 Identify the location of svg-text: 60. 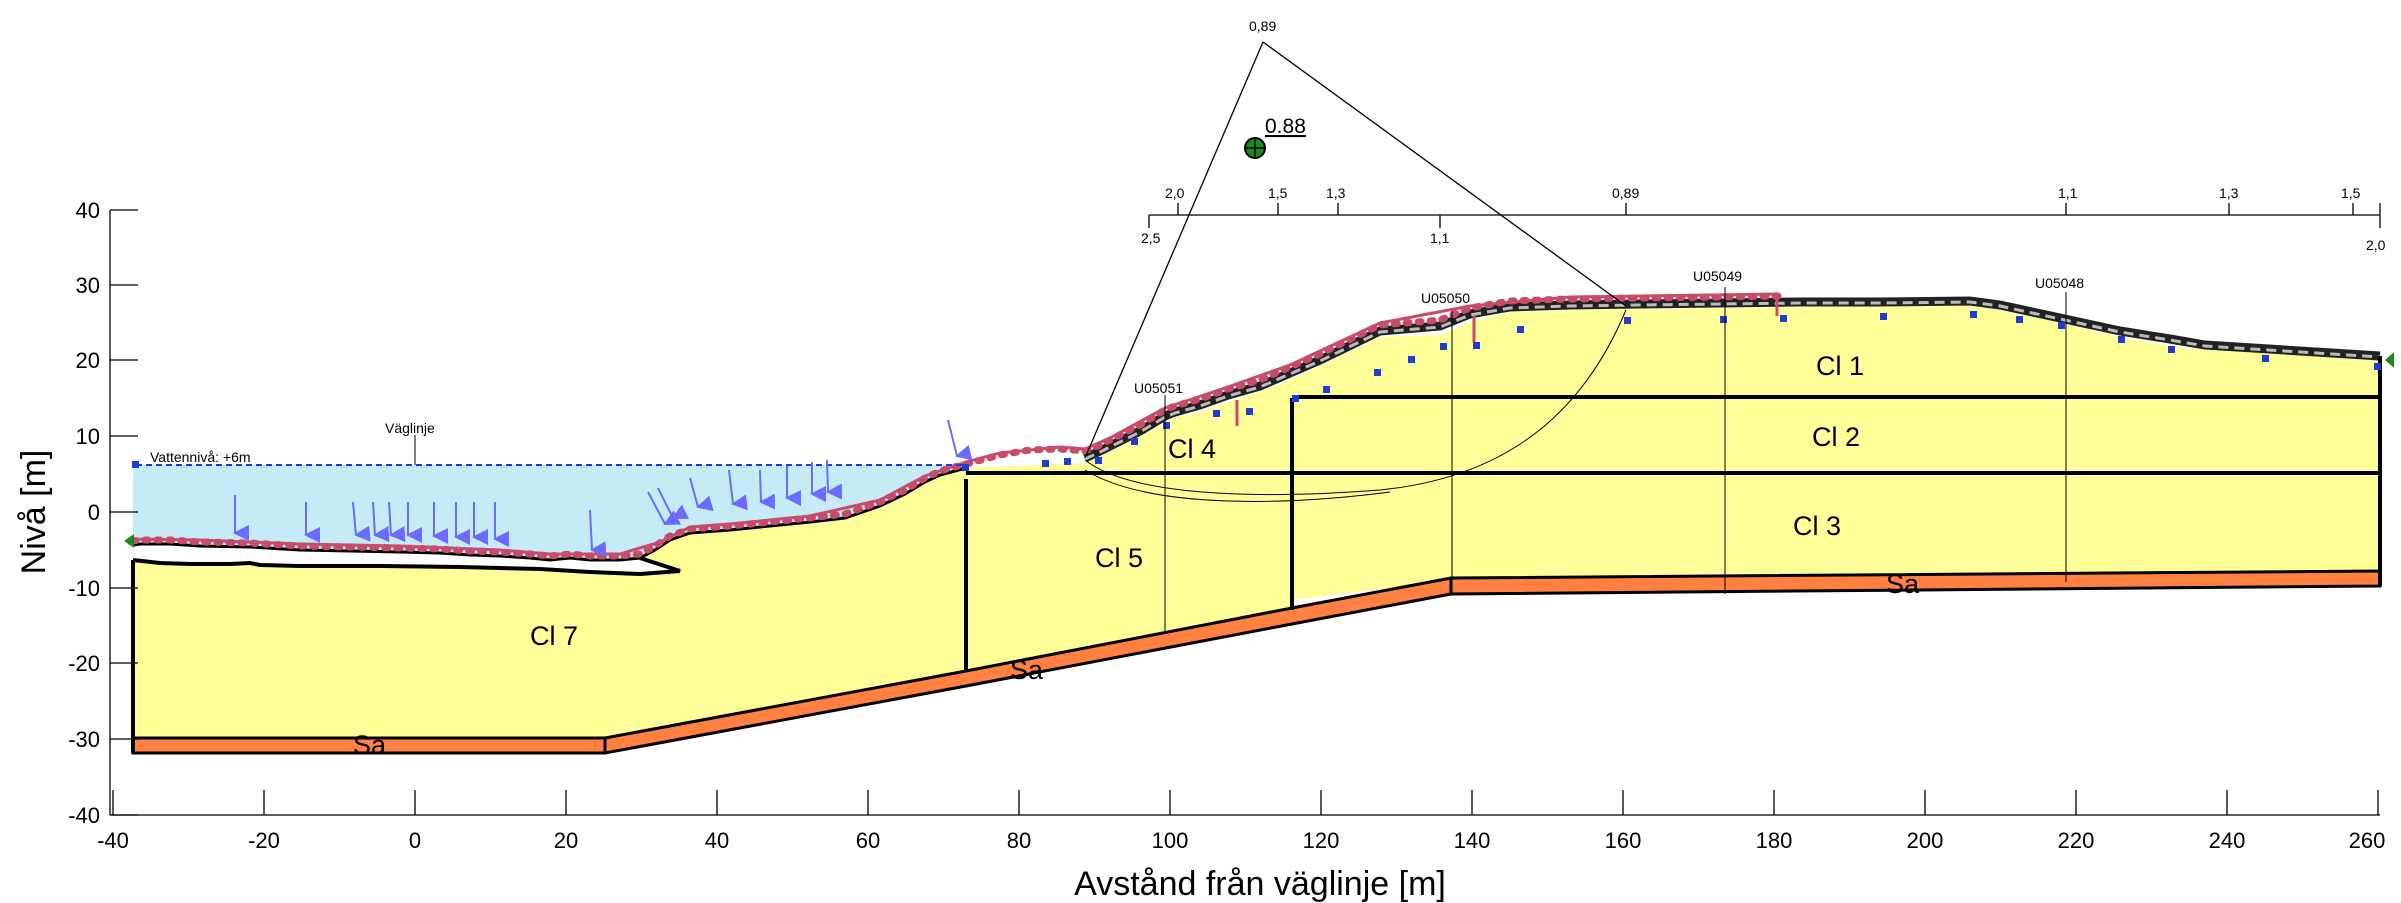
(868, 840).